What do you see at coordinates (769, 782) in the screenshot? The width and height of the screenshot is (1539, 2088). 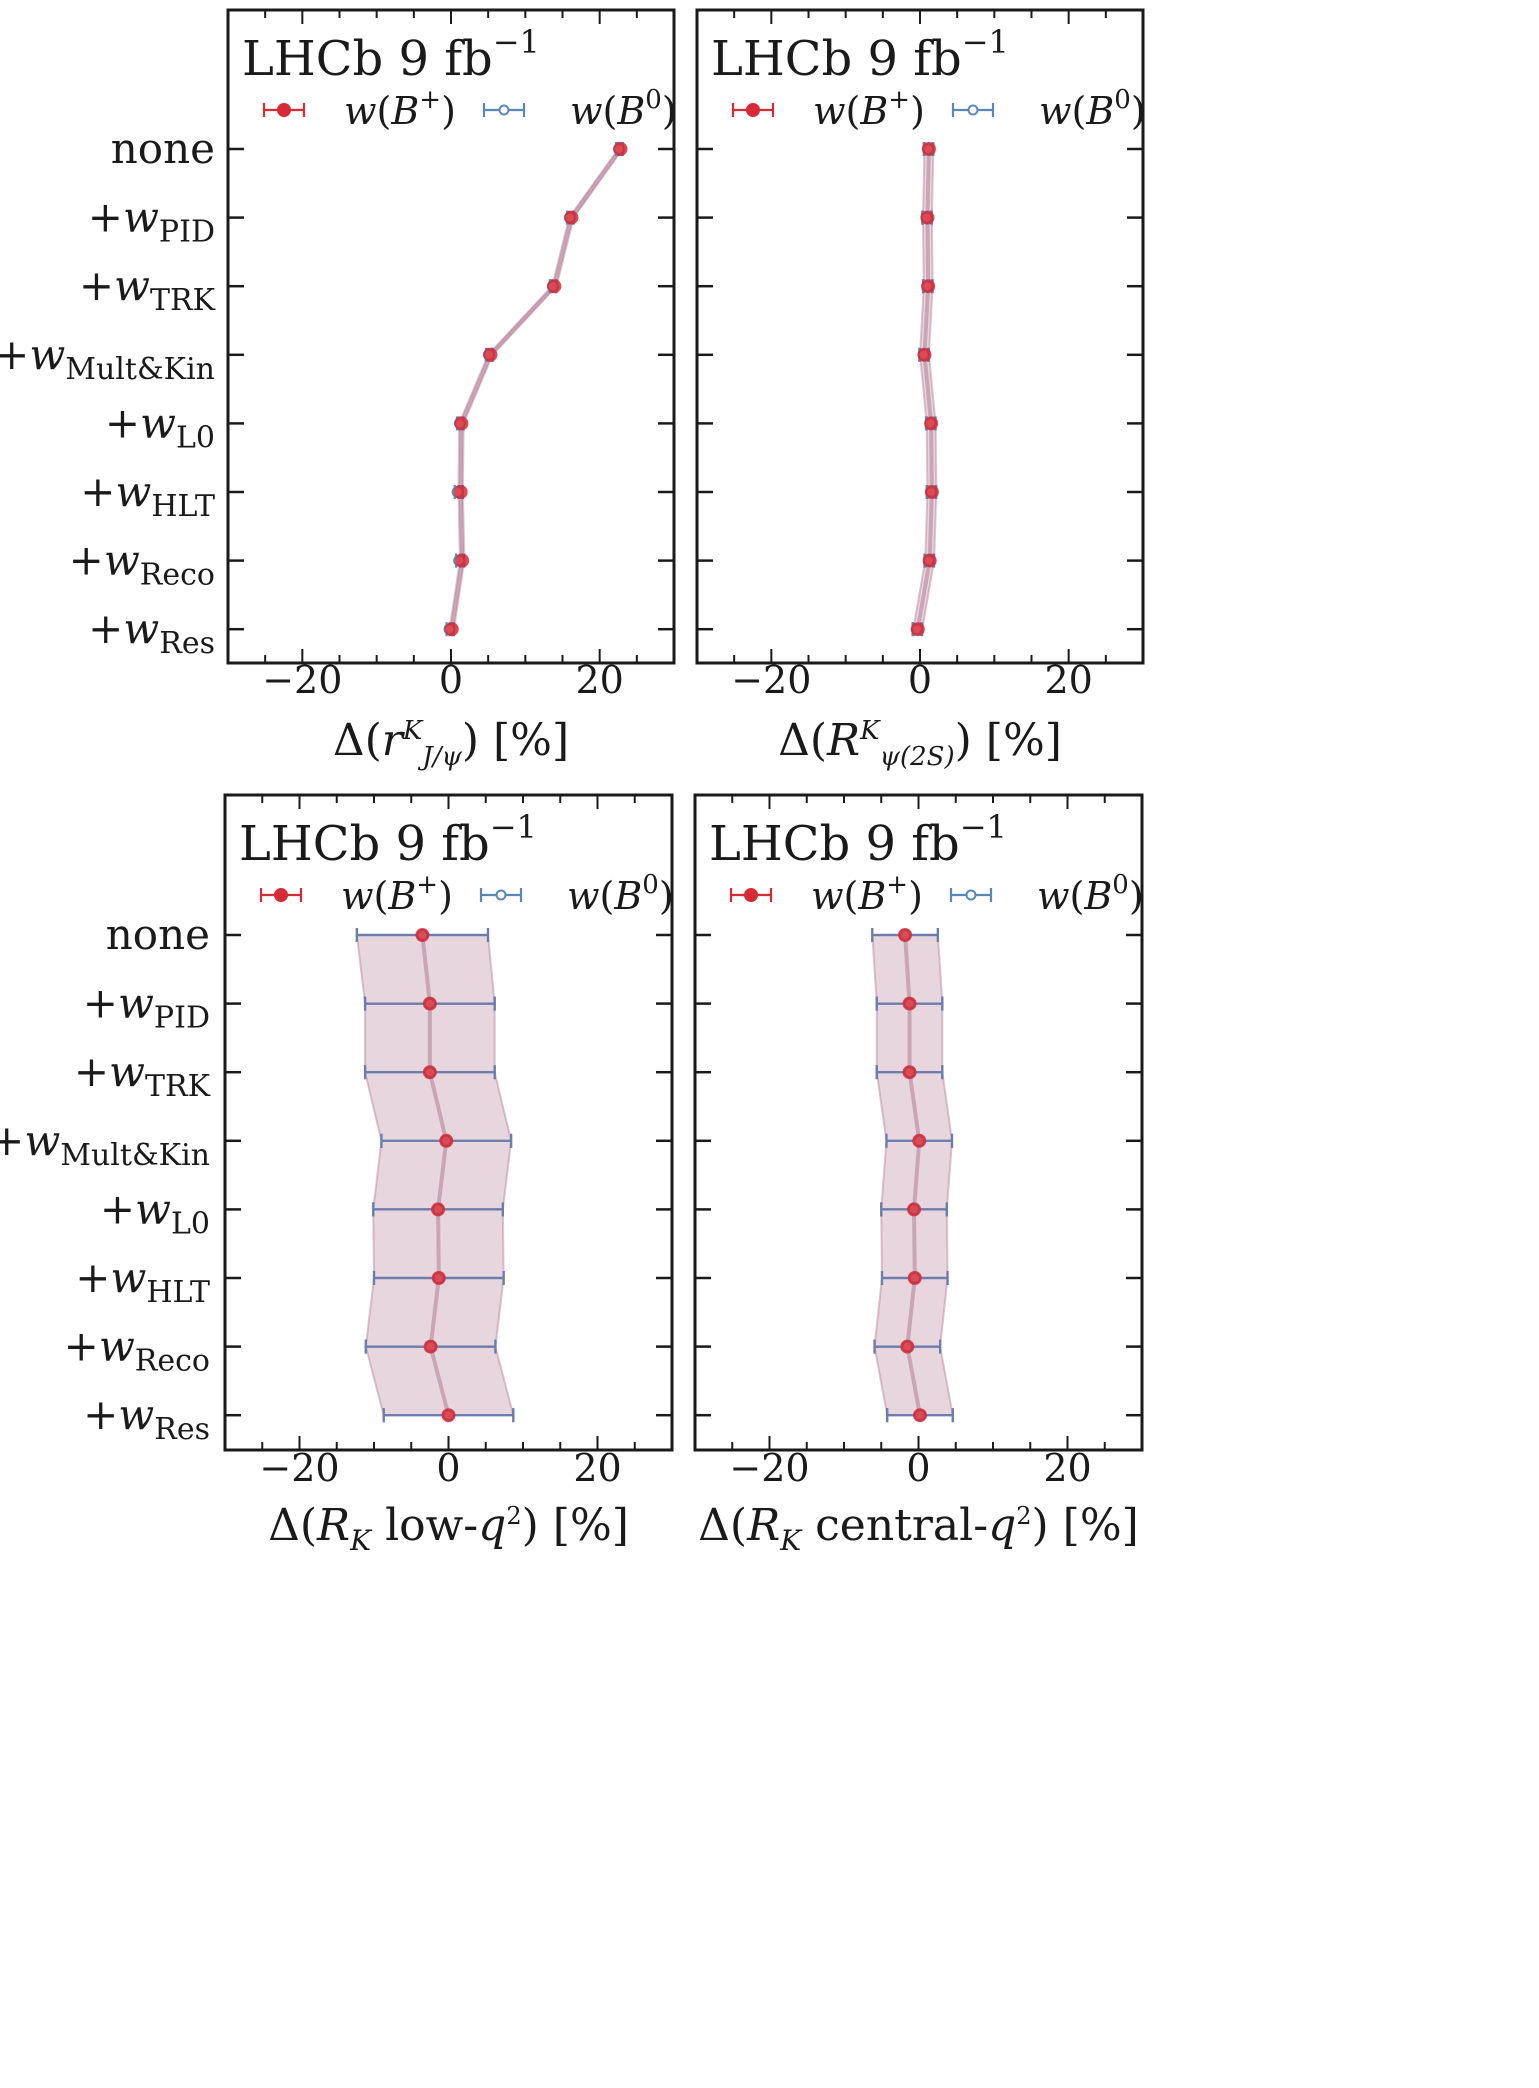 I see `row-separator` at bounding box center [769, 782].